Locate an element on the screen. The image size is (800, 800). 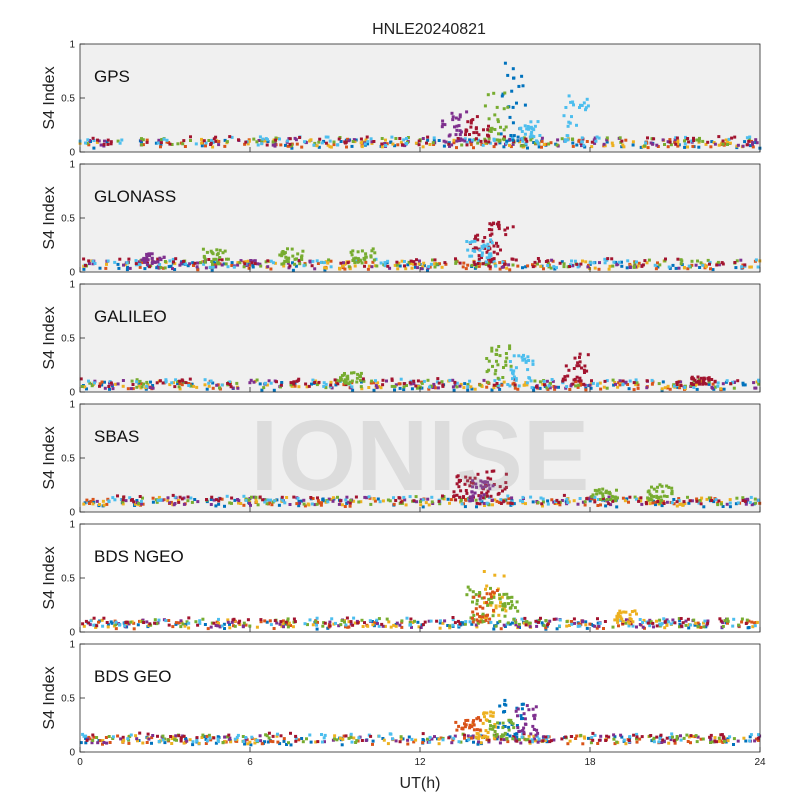
y-tick-label: 0.5 is located at coordinates (68, 99).